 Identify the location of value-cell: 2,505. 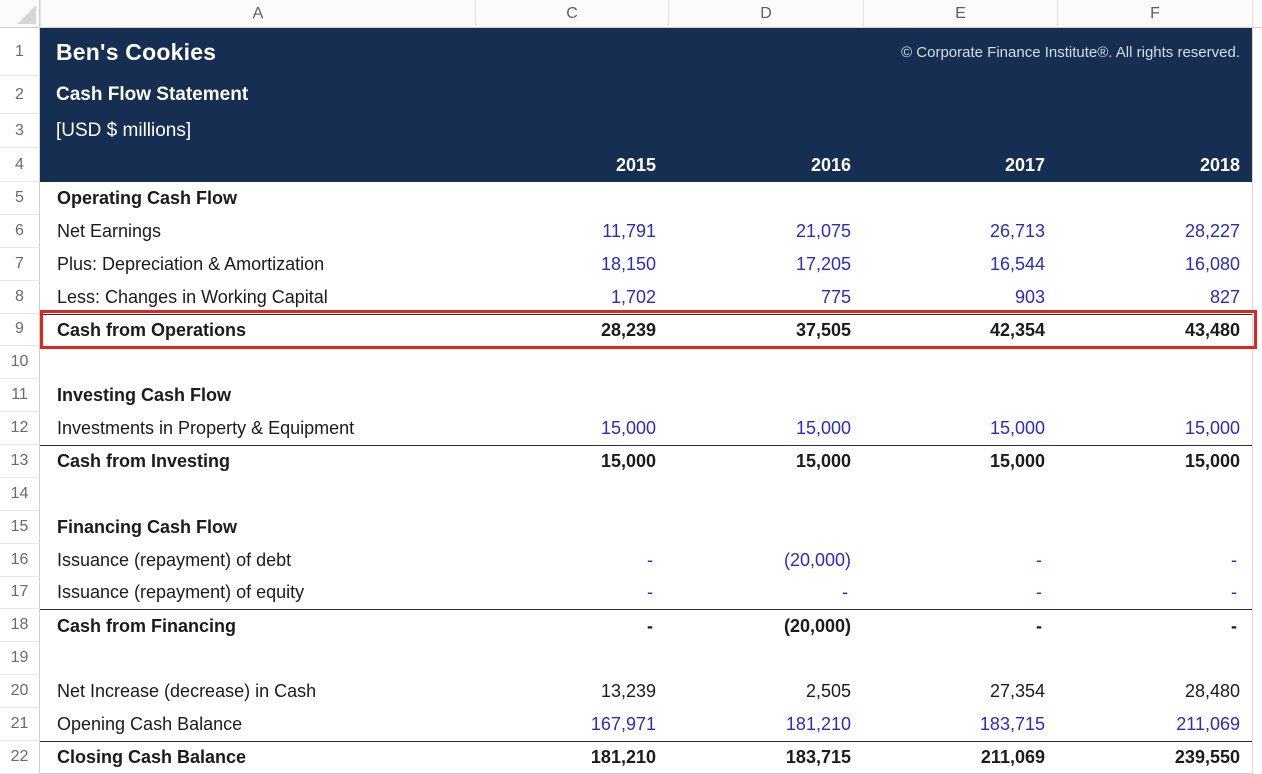
(828, 691).